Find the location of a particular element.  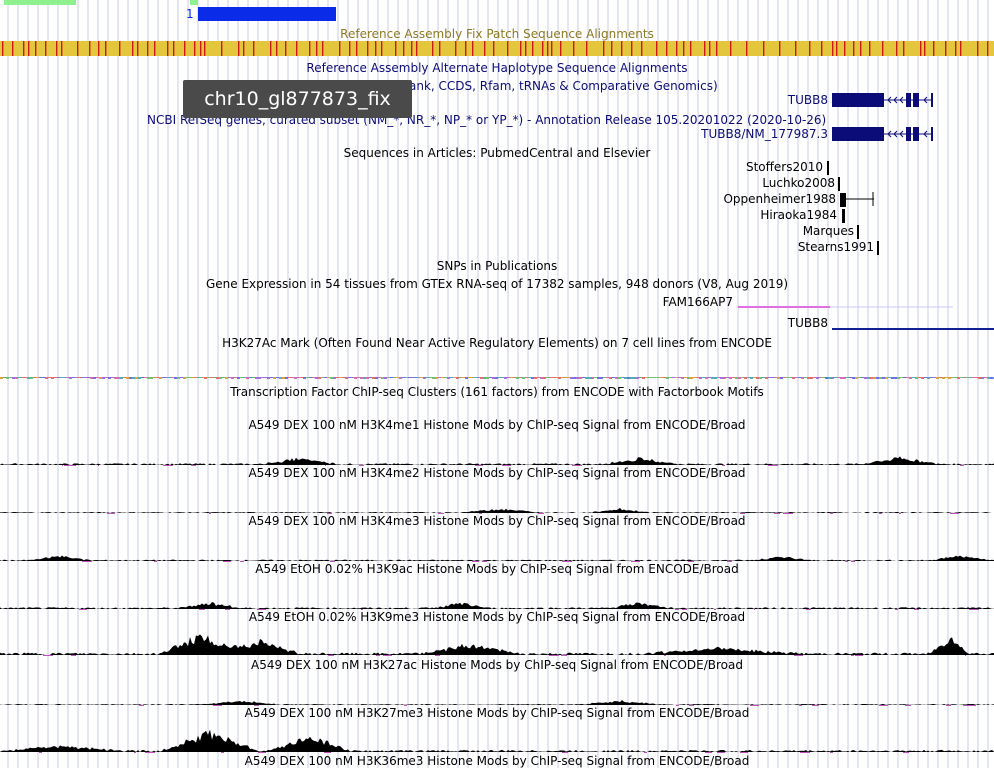

gene-label-nm-177987: TUBB8/NM_177987.3 is located at coordinates (764, 134).